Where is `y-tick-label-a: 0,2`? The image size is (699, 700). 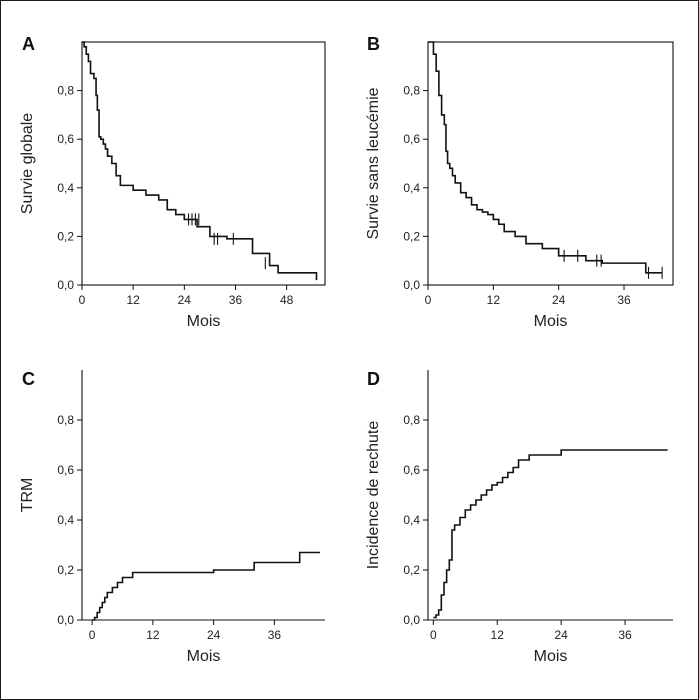 y-tick-label-a: 0,2 is located at coordinates (65, 236).